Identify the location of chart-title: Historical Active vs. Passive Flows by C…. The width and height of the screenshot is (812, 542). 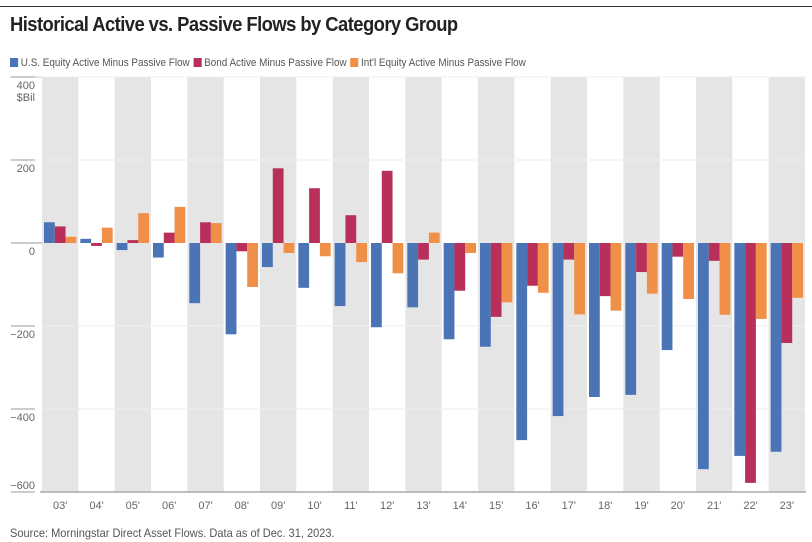
(234, 25).